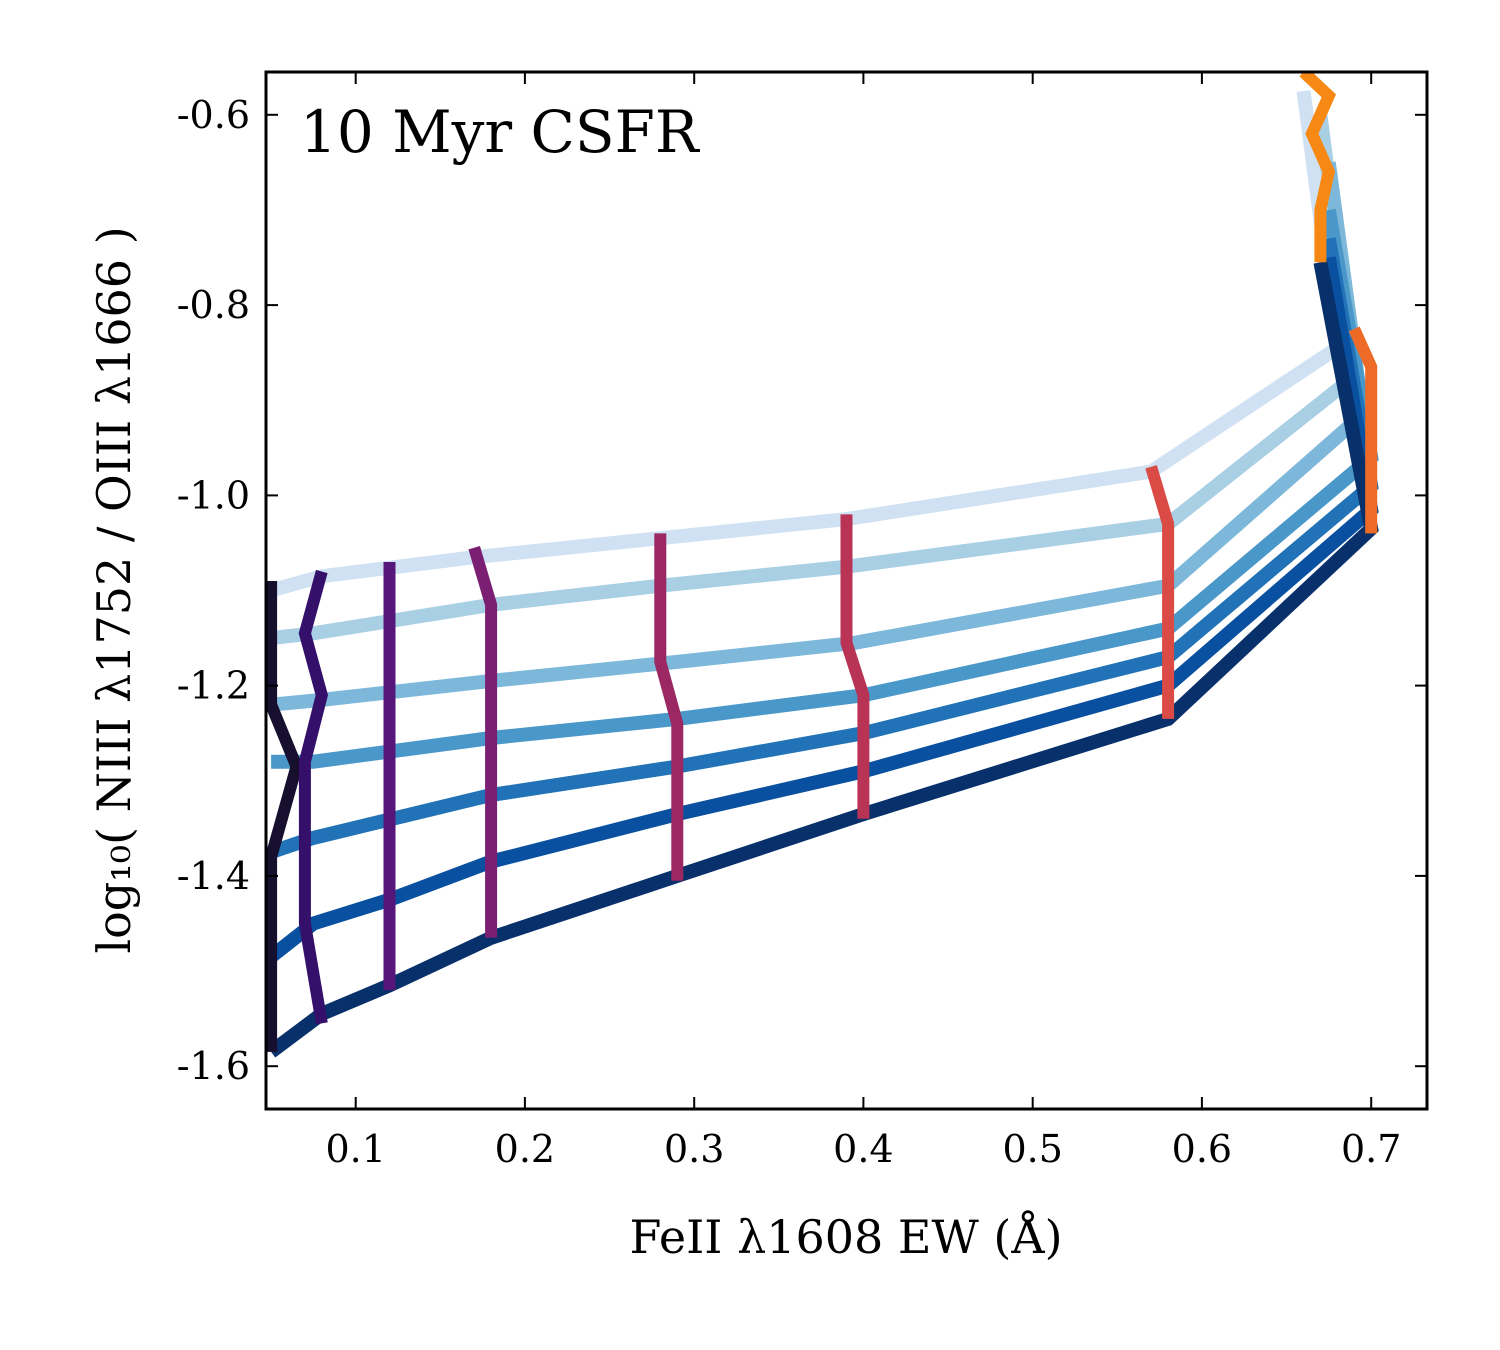  I want to click on x-tick-label: 0.5, so click(1032, 1149).